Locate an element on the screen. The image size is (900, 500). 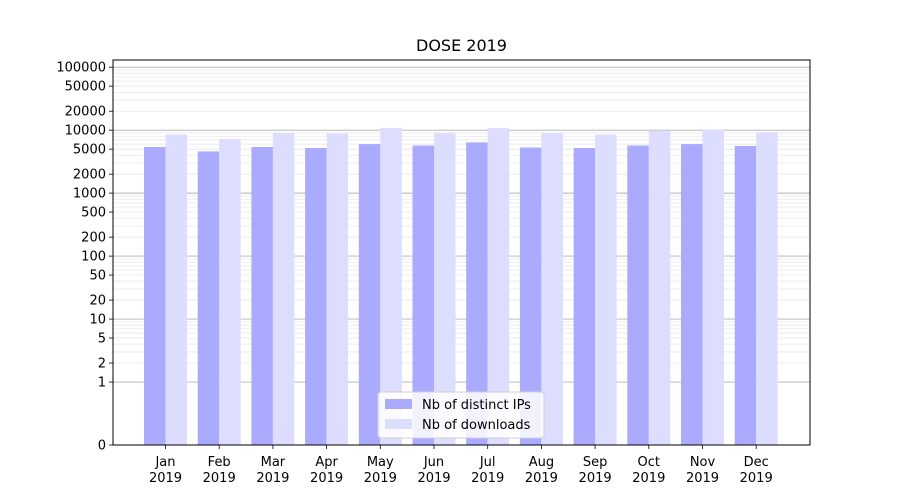
legend-label: Nb of distinct IPs is located at coordinates (476, 405).